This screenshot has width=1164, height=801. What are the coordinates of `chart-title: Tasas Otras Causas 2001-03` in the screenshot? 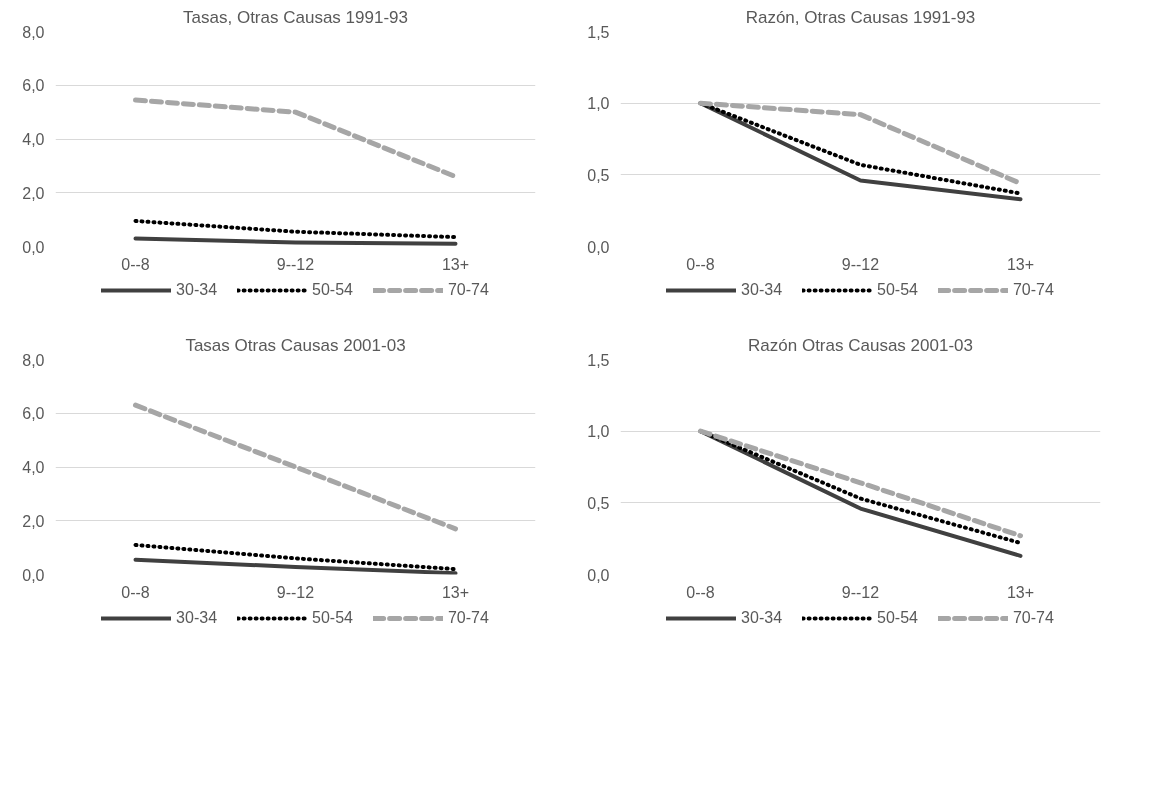 It's located at (295, 345).